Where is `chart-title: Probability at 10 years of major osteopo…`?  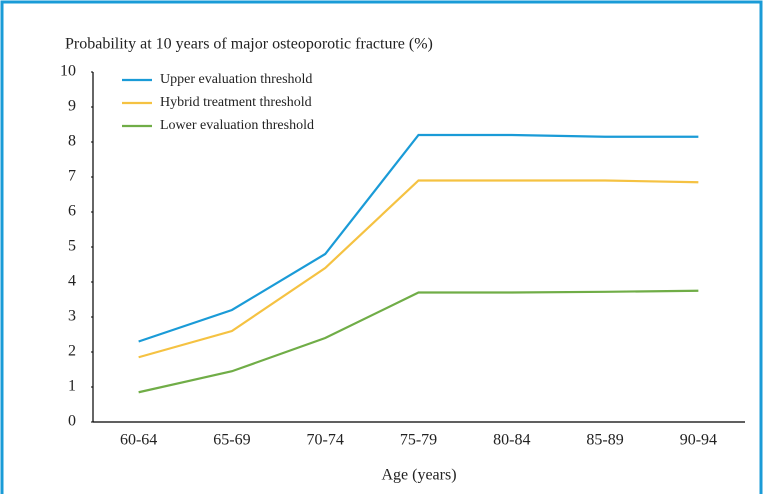 chart-title: Probability at 10 years of major osteopo… is located at coordinates (249, 44).